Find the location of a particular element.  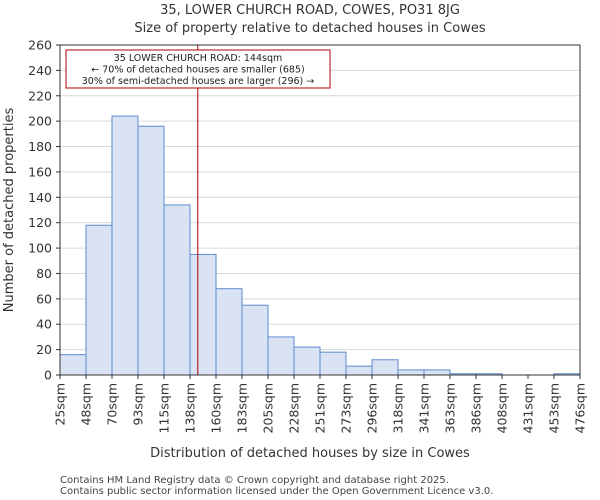

y-tick-label: 100 is located at coordinates (40, 248).